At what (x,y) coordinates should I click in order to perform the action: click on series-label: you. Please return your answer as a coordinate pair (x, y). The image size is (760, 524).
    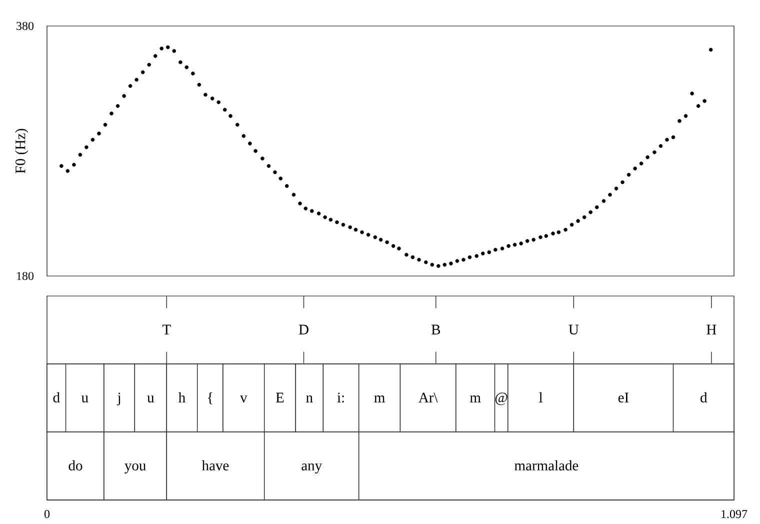
    Looking at the image, I should click on (135, 468).